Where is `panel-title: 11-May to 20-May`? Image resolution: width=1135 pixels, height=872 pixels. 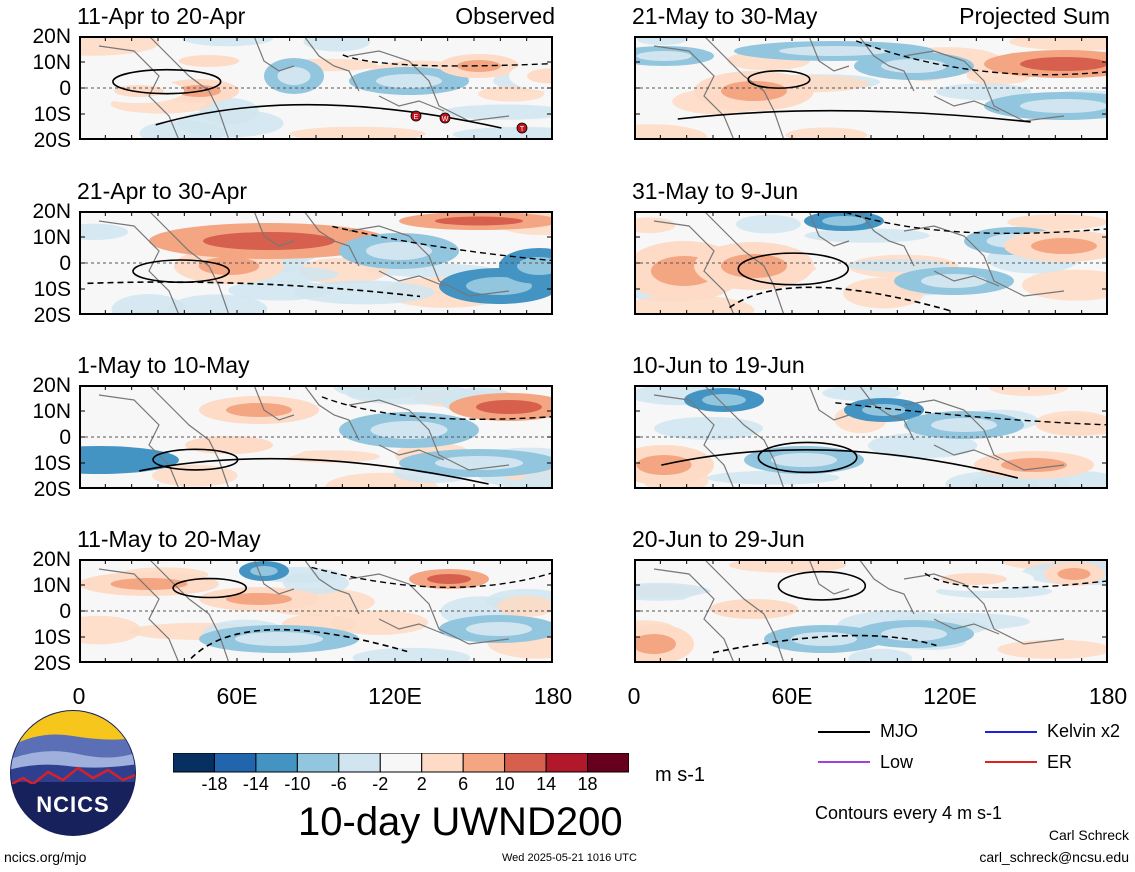
panel-title: 11-May to 20-May is located at coordinates (169, 539).